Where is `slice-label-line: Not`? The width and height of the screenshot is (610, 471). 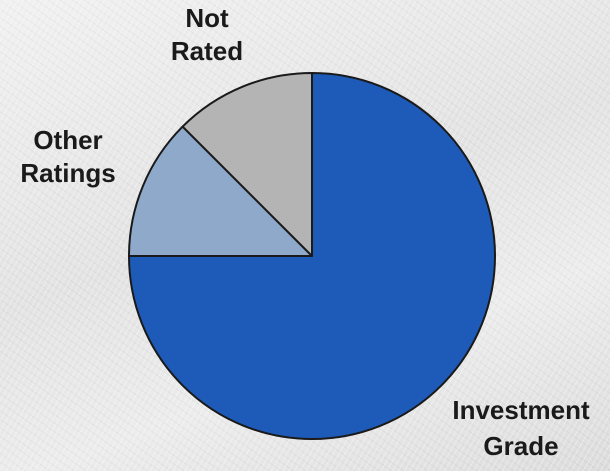
slice-label-line: Not is located at coordinates (207, 18).